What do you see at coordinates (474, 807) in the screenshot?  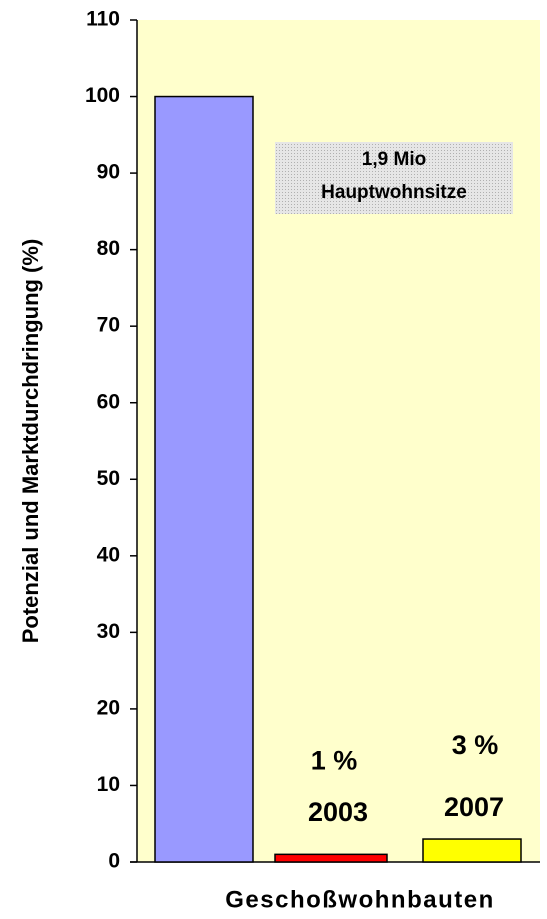 I see `annotation: 2007` at bounding box center [474, 807].